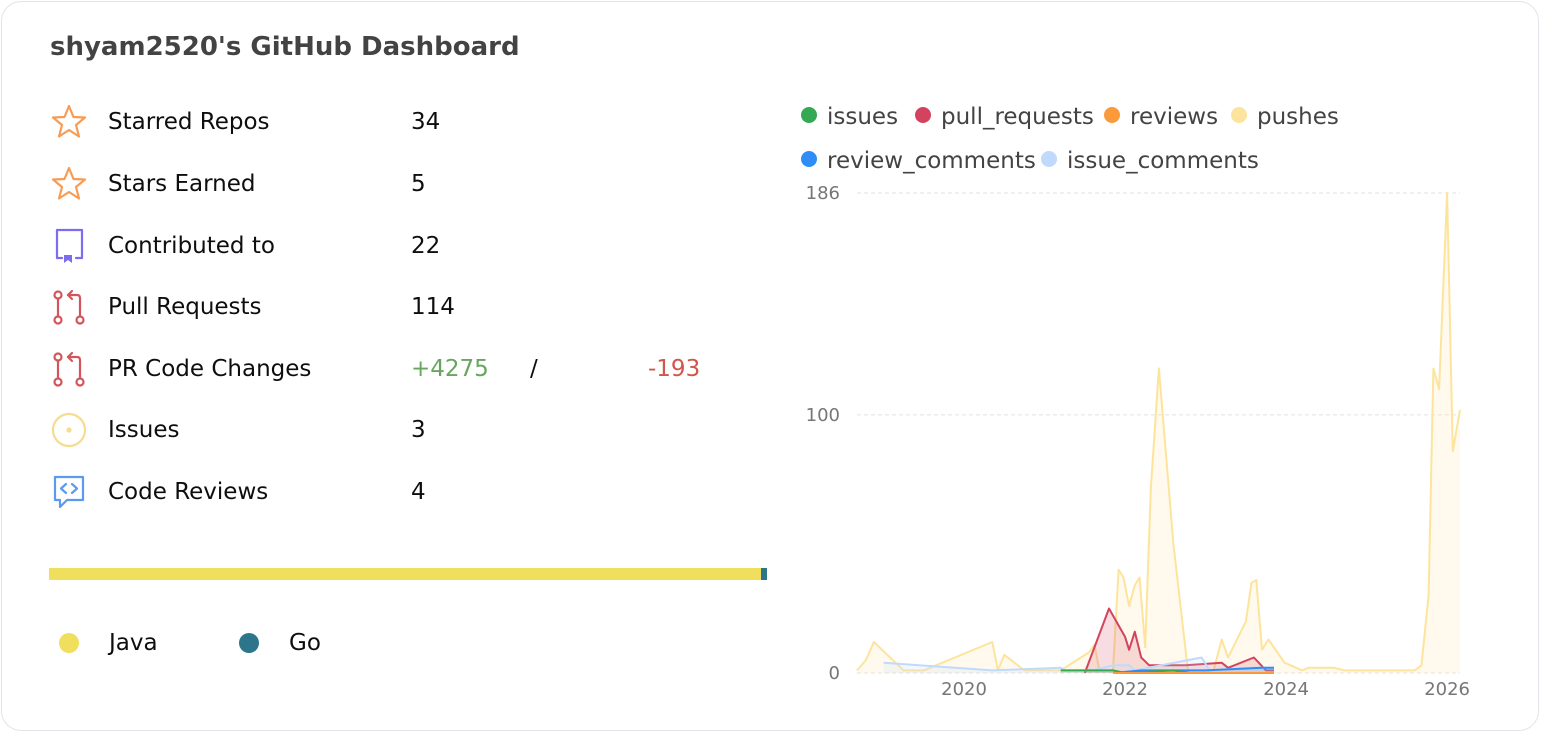 The height and width of the screenshot is (734, 1542). Describe the element at coordinates (1298, 117) in the screenshot. I see `legend-label: pushes` at that location.